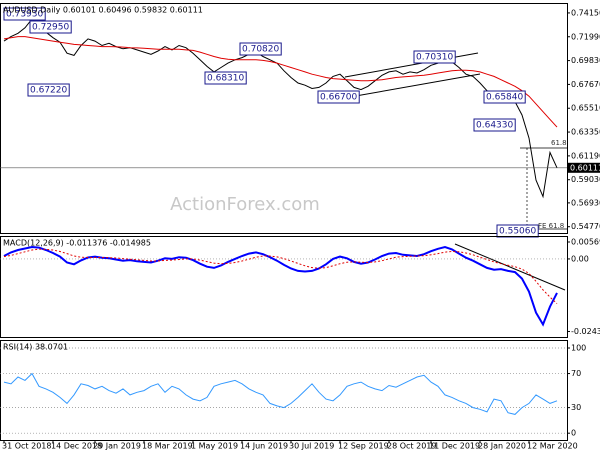 Image resolution: width=600 pixels, height=450 pixels. What do you see at coordinates (363, 446) in the screenshot?
I see `x-tick-label: 12 Sep 2019` at bounding box center [363, 446].